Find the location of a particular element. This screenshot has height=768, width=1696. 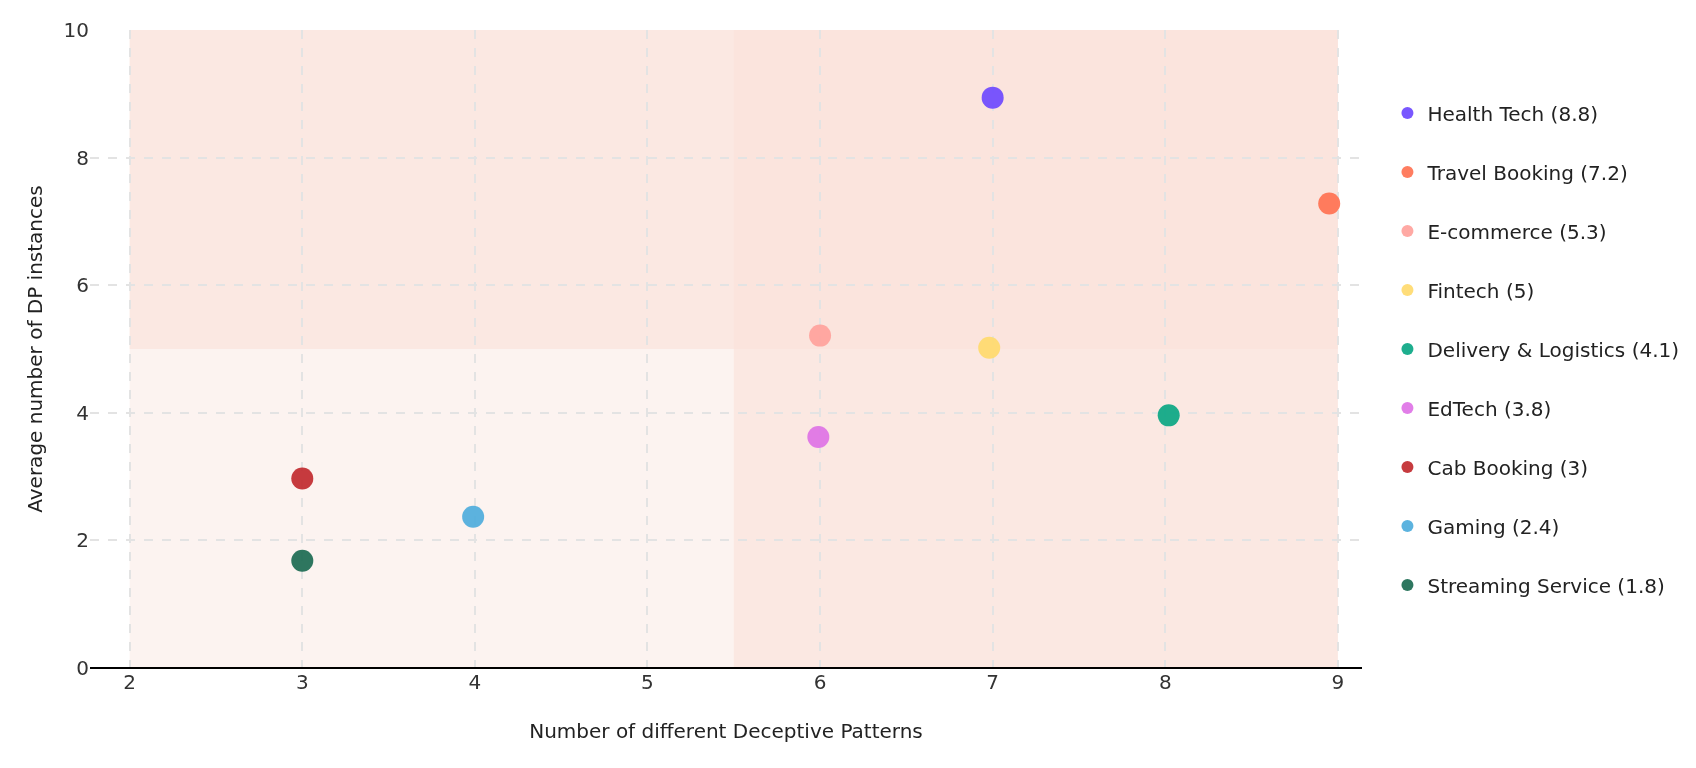

legend-label: Streaming Service (1.8) is located at coordinates (1546, 585).